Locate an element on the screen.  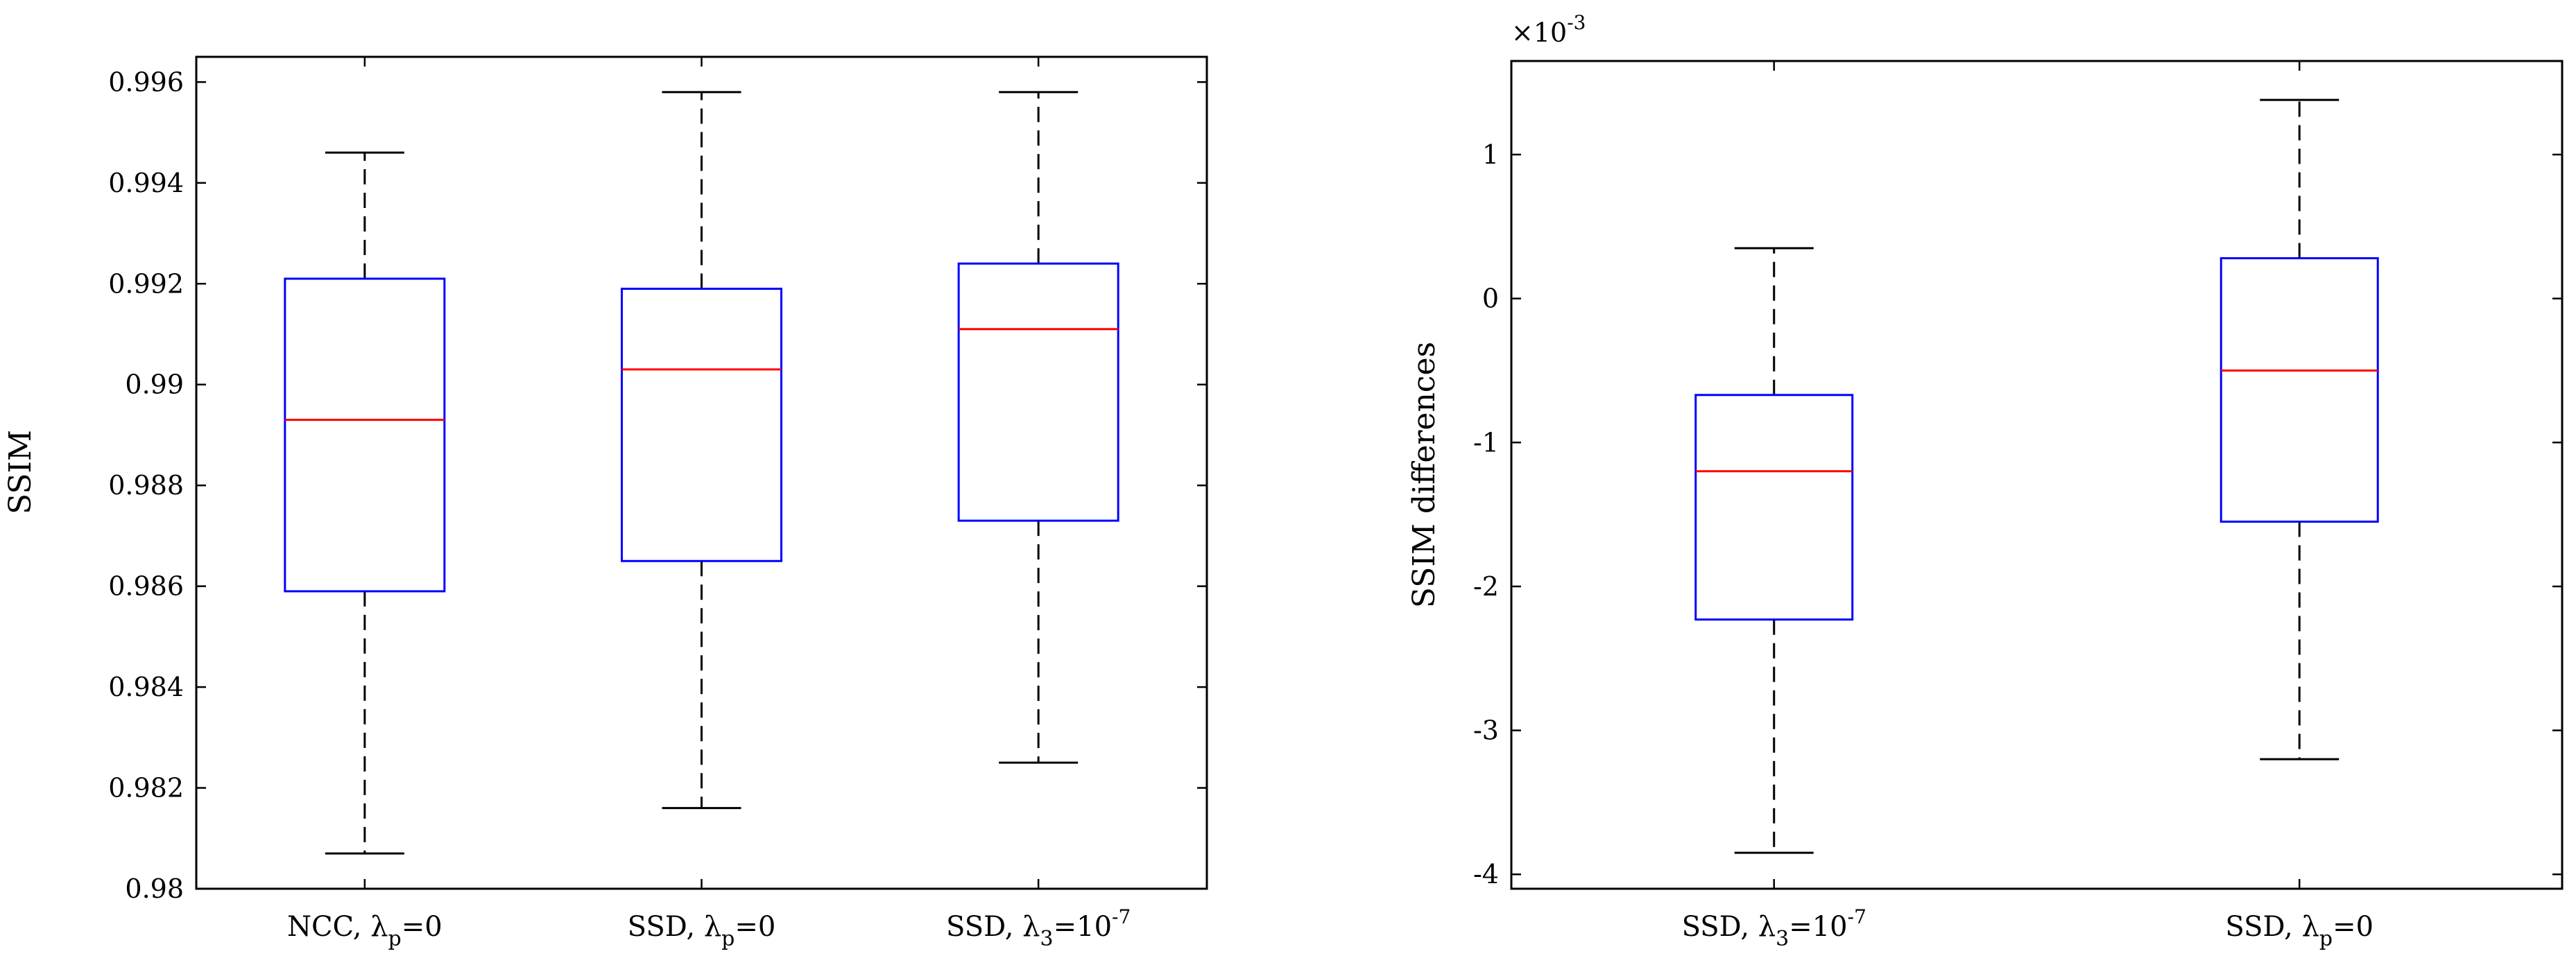
y-tick-label: -1 is located at coordinates (1486, 443).